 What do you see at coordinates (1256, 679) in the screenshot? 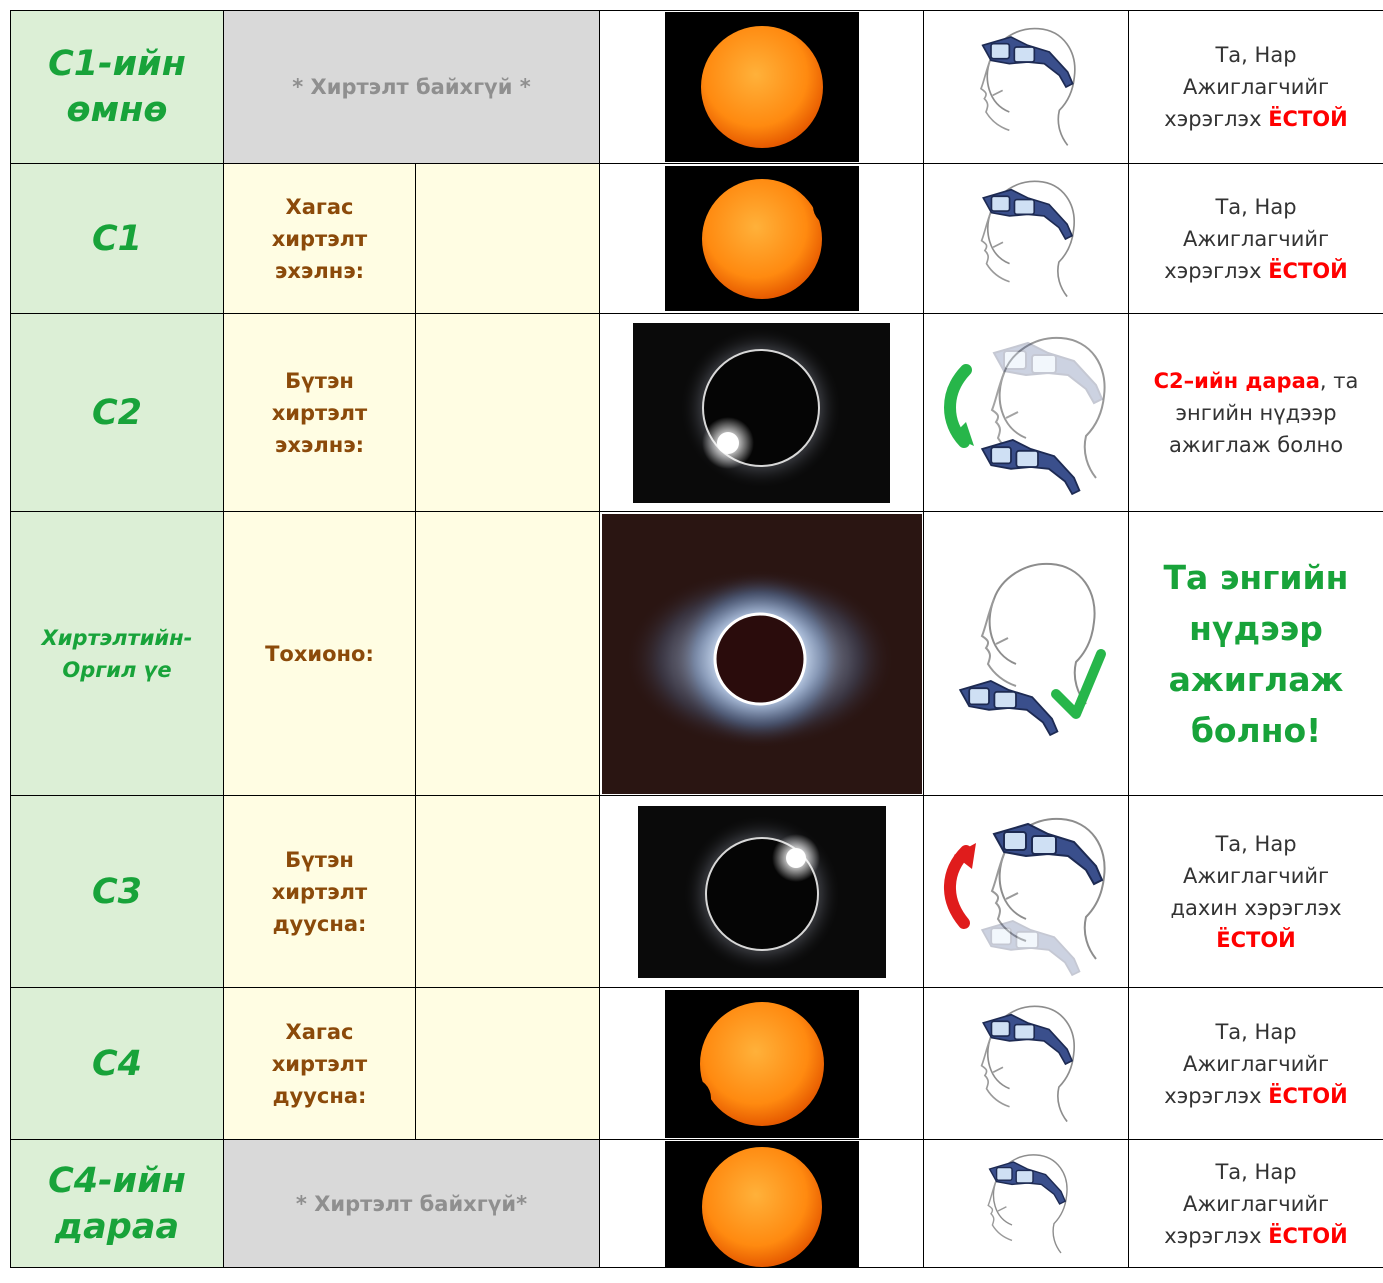
I see `advice-line: ажиглаж` at bounding box center [1256, 679].